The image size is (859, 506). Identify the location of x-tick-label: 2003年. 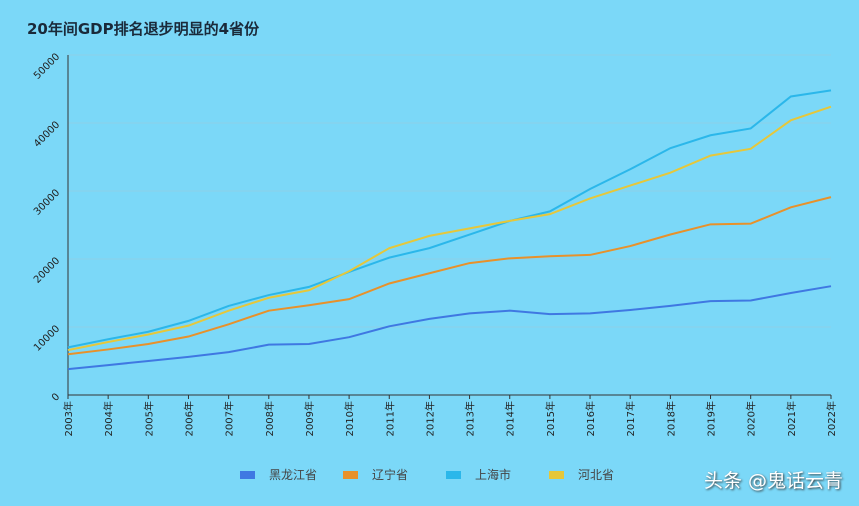
(68, 418).